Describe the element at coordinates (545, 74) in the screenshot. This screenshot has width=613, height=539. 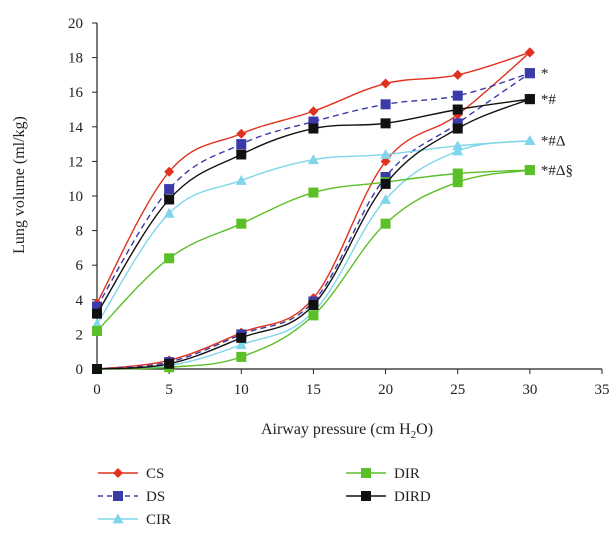
I see `significance-label: *` at that location.